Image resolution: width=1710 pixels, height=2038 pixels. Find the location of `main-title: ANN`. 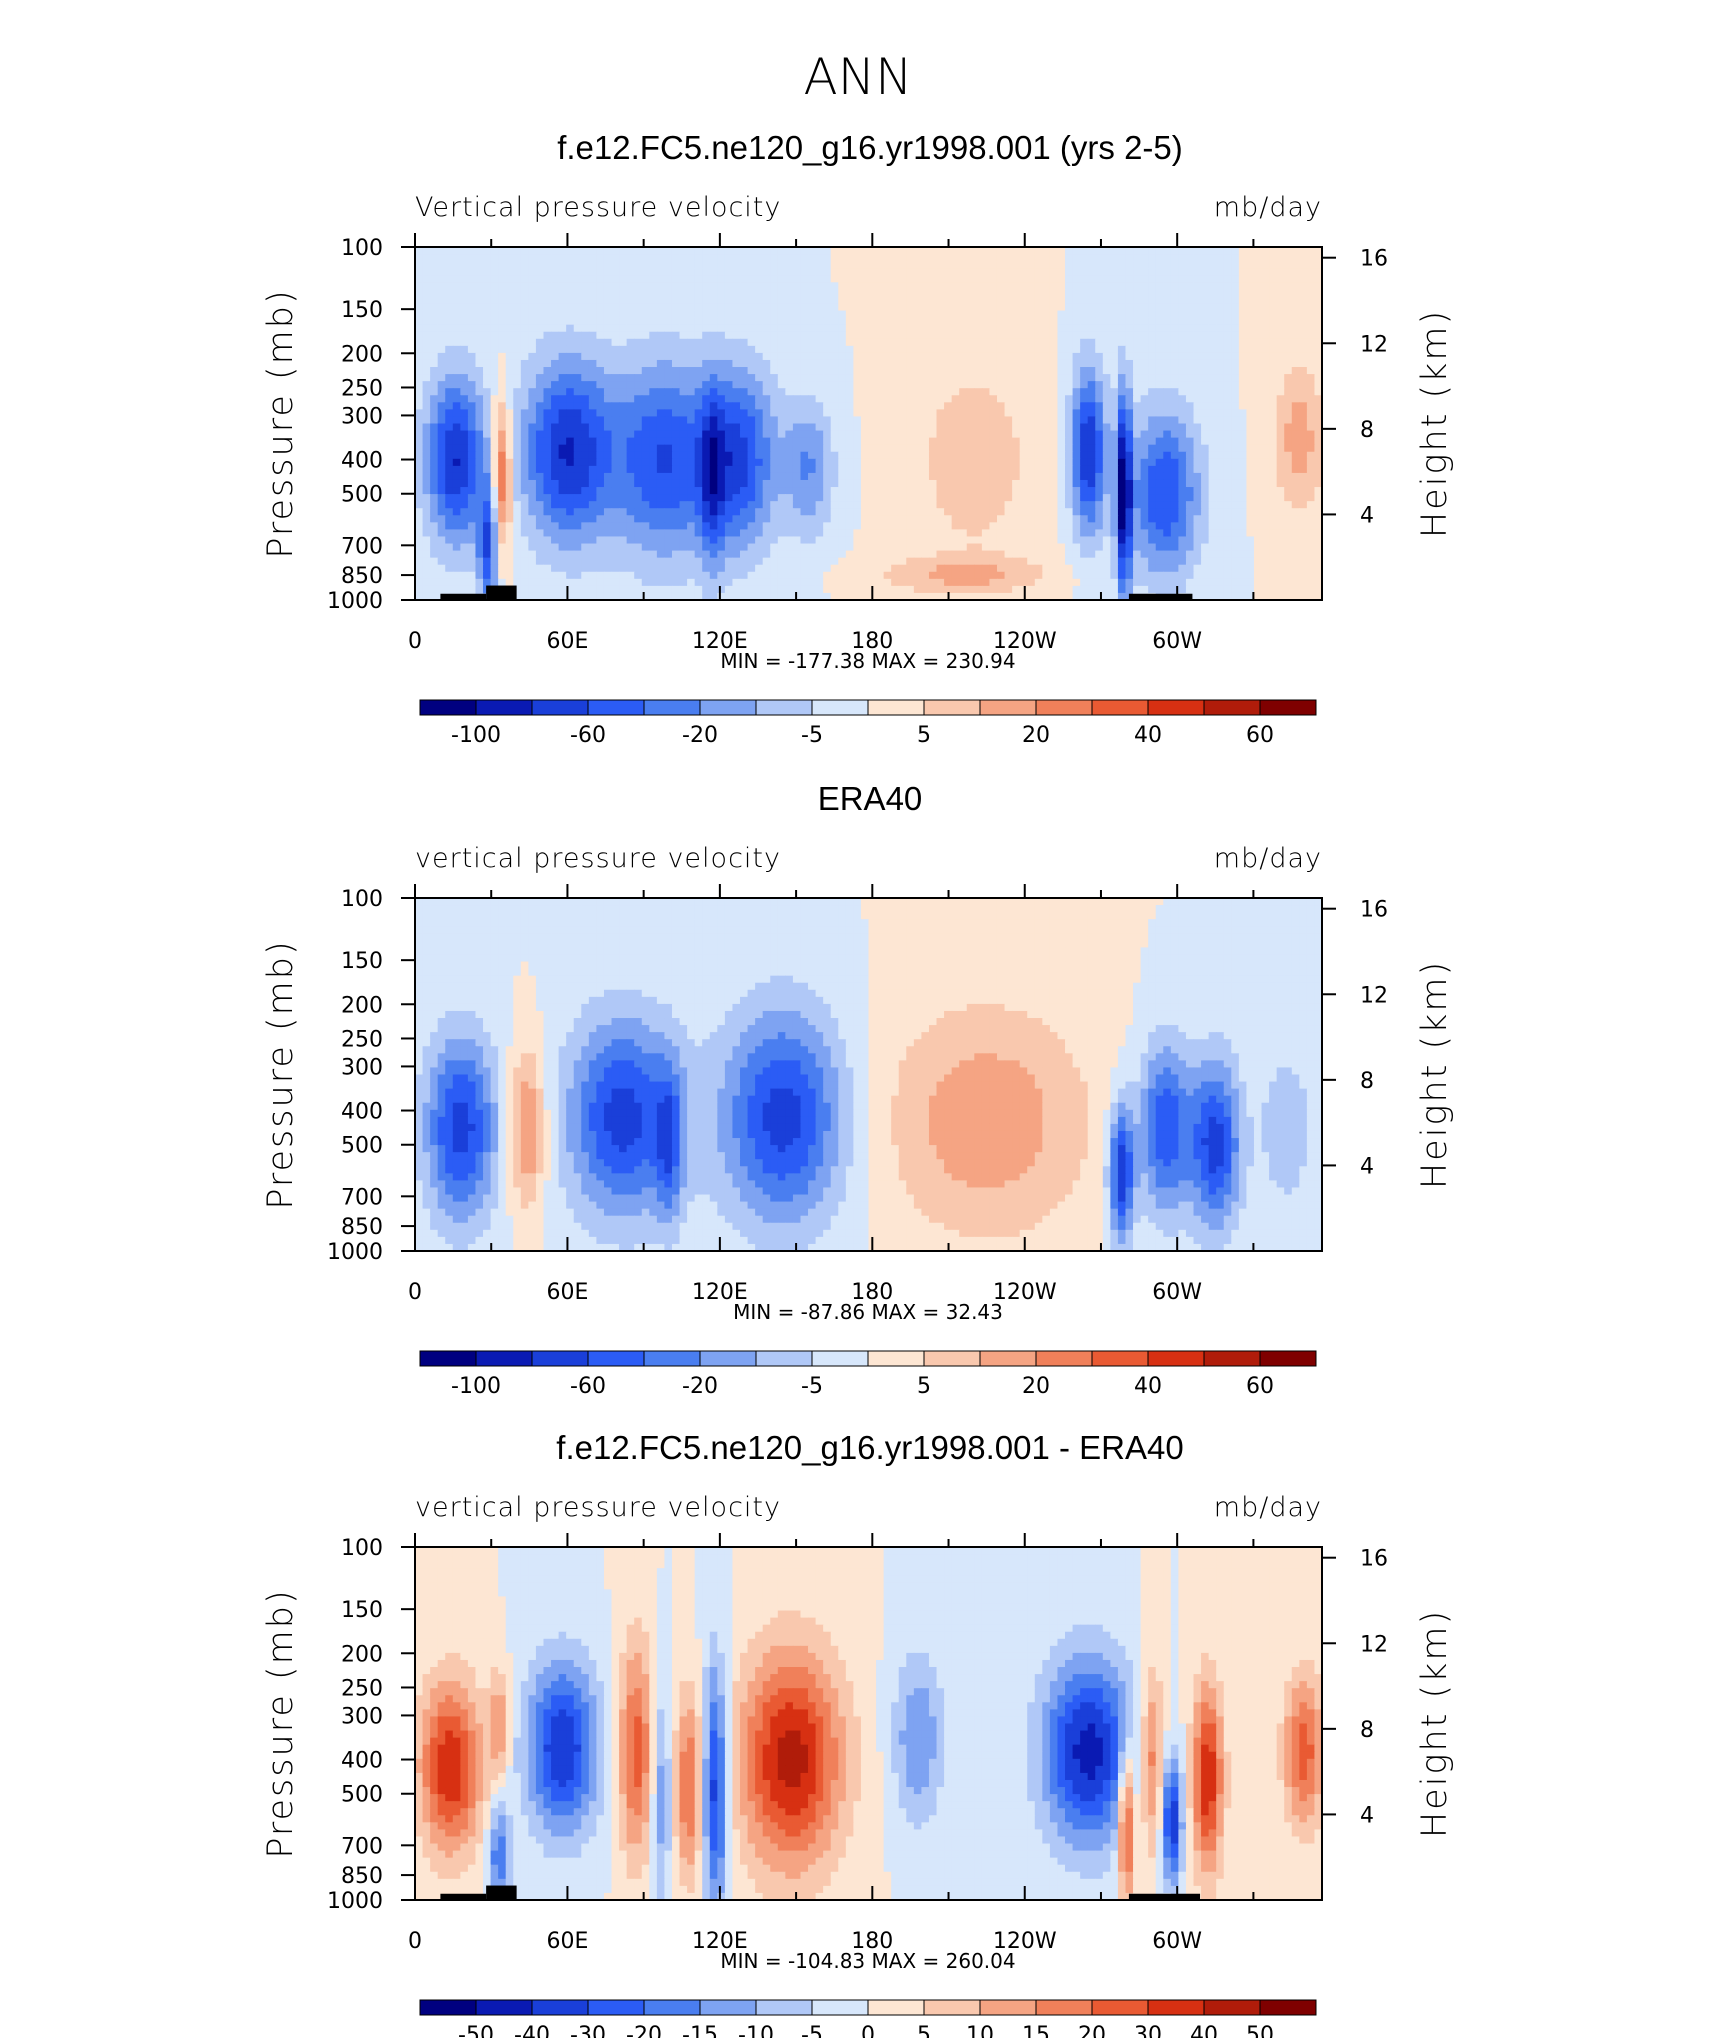

main-title: ANN is located at coordinates (857, 77).